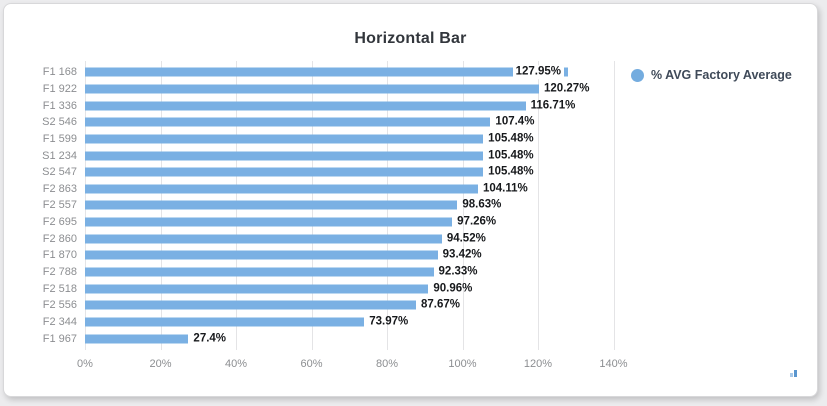  I want to click on category-label: F2 518, so click(59, 288).